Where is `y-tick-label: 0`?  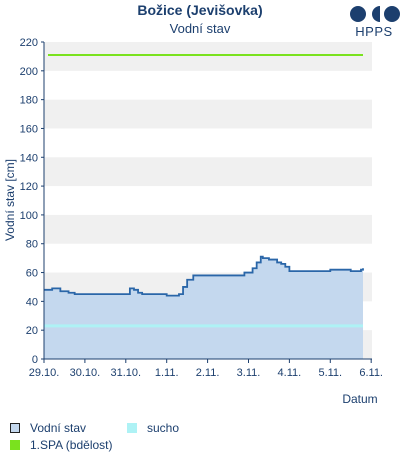 y-tick-label: 0 is located at coordinates (35, 360).